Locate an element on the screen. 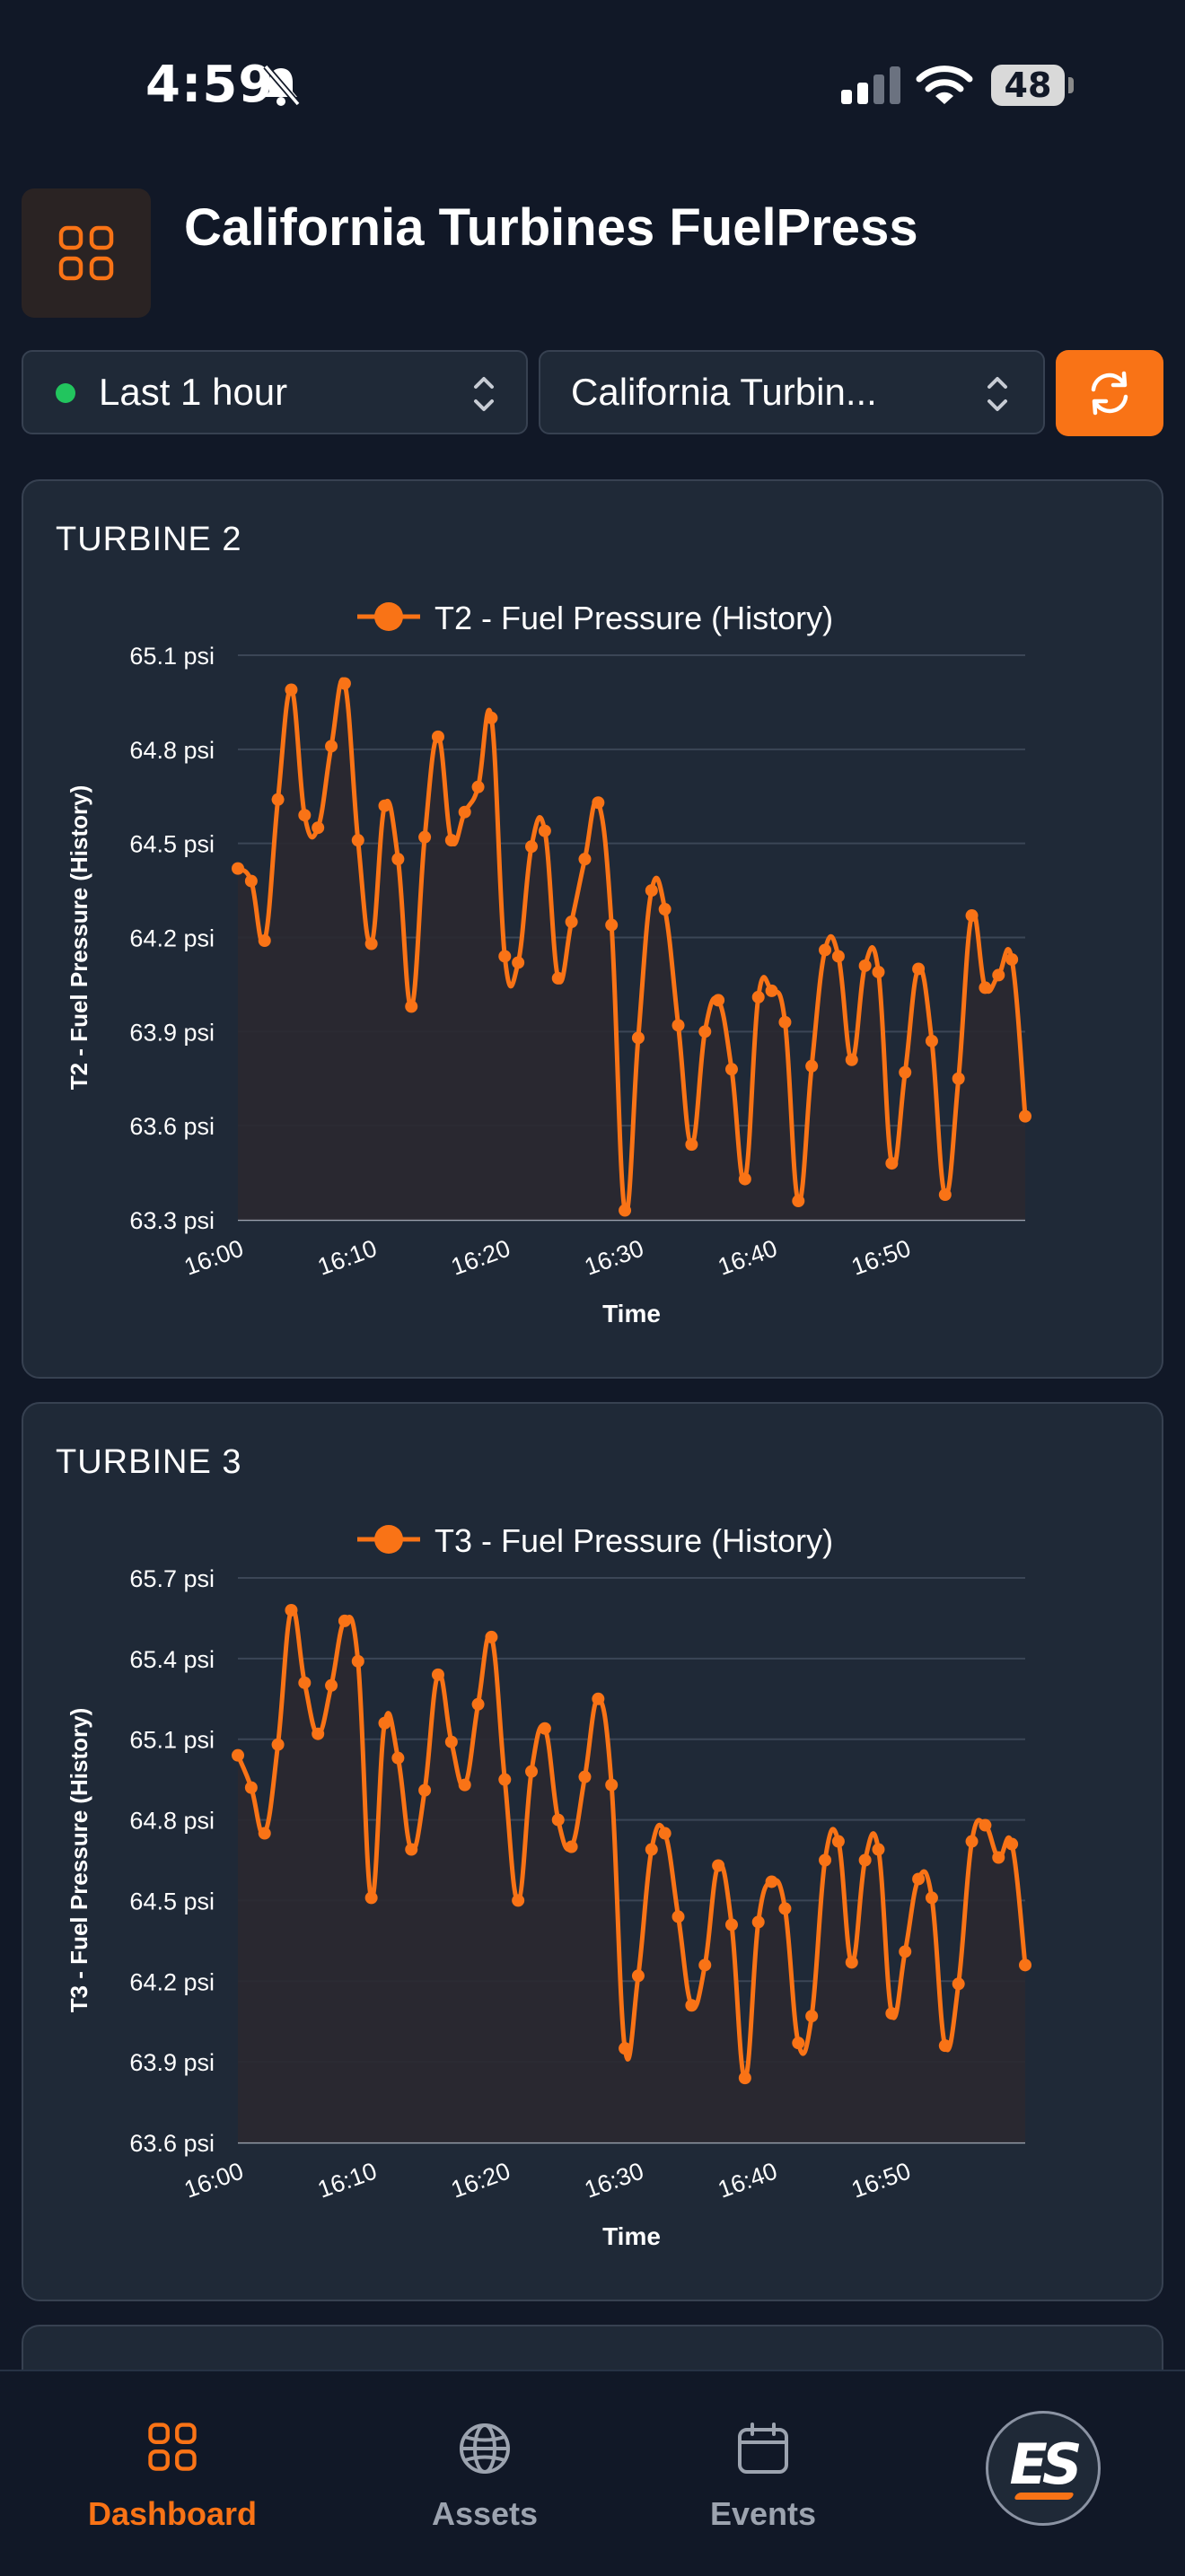 This screenshot has height=2576, width=1185. company-logo-button: ES is located at coordinates (1043, 2468).